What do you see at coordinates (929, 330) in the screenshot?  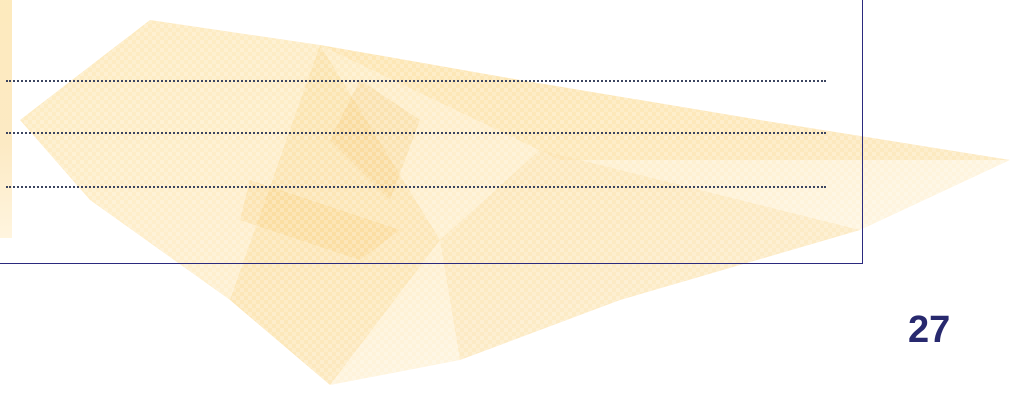 I see `page-number: 27` at bounding box center [929, 330].